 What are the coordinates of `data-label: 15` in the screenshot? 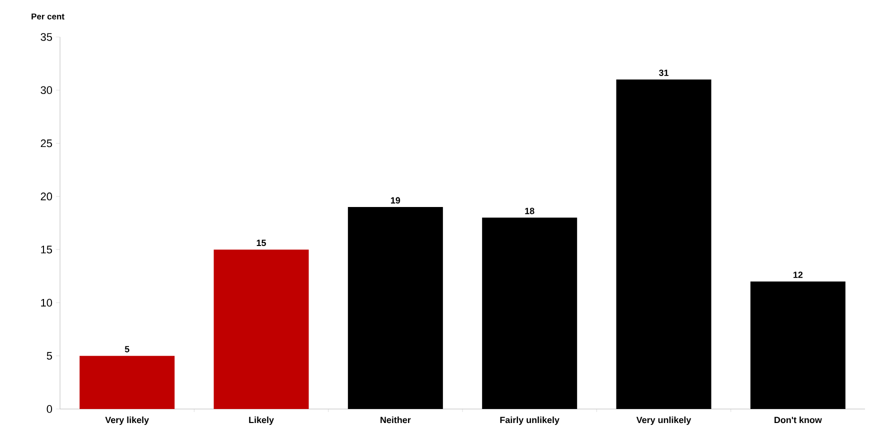 It's located at (261, 243).